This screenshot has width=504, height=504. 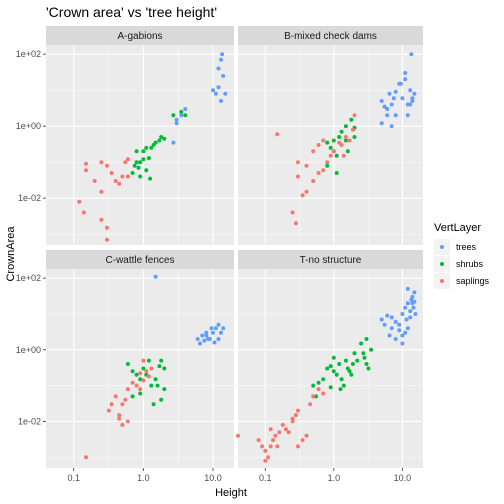 I want to click on facet-strip-label: T-no structure, so click(x=331, y=260).